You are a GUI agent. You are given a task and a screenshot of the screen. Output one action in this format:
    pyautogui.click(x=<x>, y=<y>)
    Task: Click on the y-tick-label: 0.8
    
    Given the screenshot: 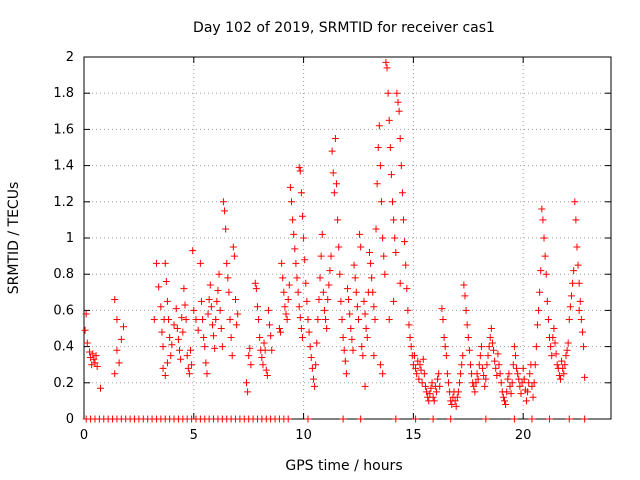 What is the action you would take?
    pyautogui.click(x=63, y=274)
    